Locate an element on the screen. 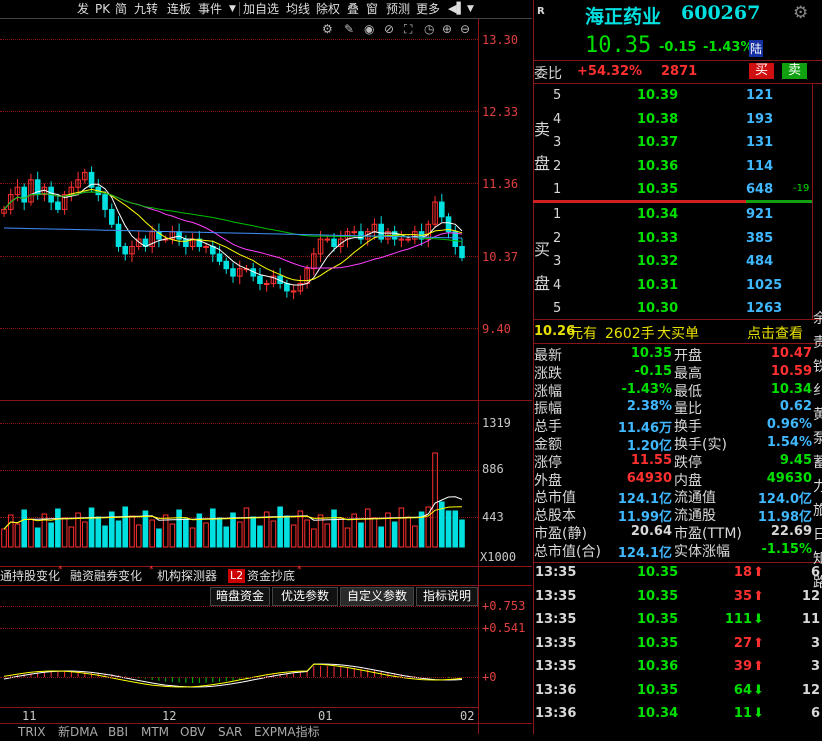 This screenshot has width=822, height=741. toolbar-add-watchlist: 加自选 is located at coordinates (261, 9).